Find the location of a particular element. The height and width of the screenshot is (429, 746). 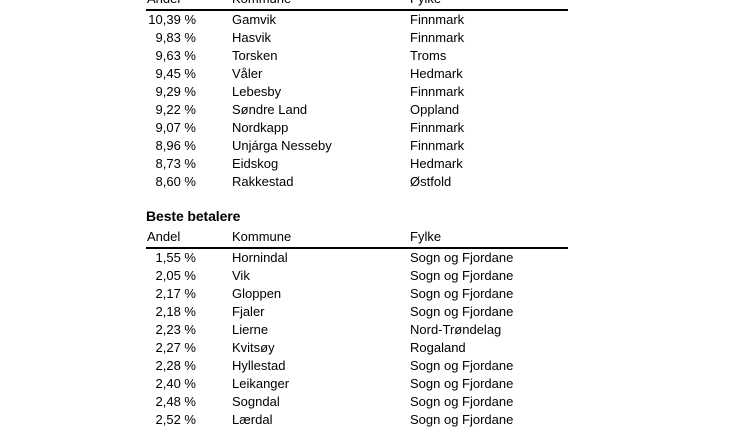

worst-payers-table-head: Andel Kommune Fylke is located at coordinates (357, 5).